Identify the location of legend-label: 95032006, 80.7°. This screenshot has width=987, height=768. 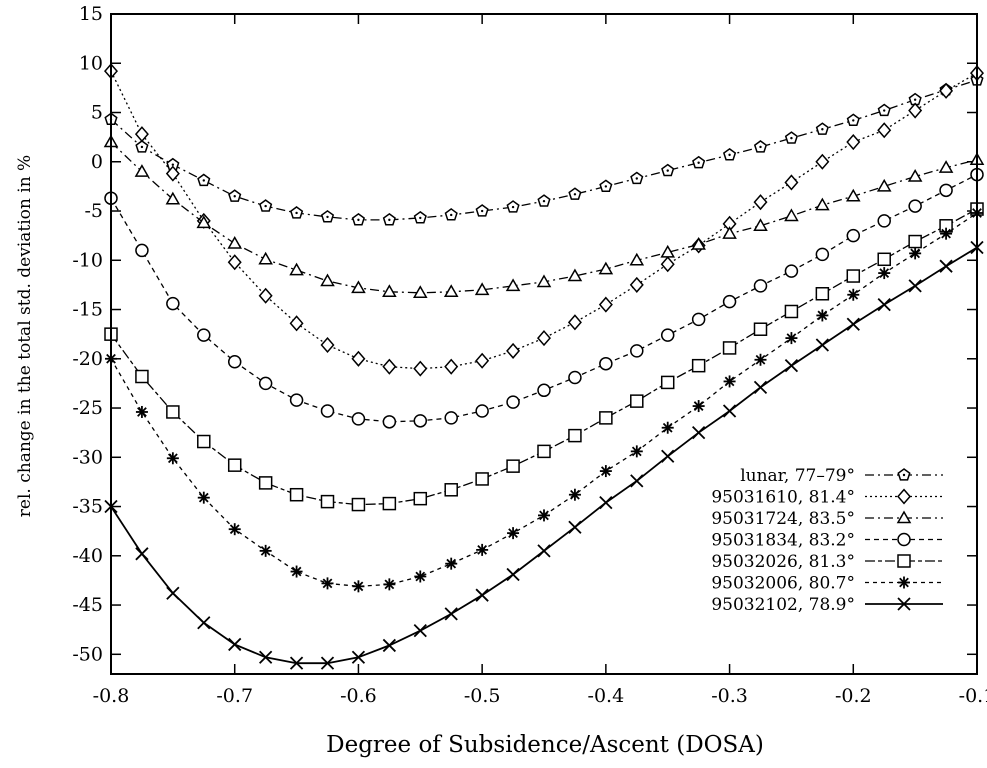
(783, 584).